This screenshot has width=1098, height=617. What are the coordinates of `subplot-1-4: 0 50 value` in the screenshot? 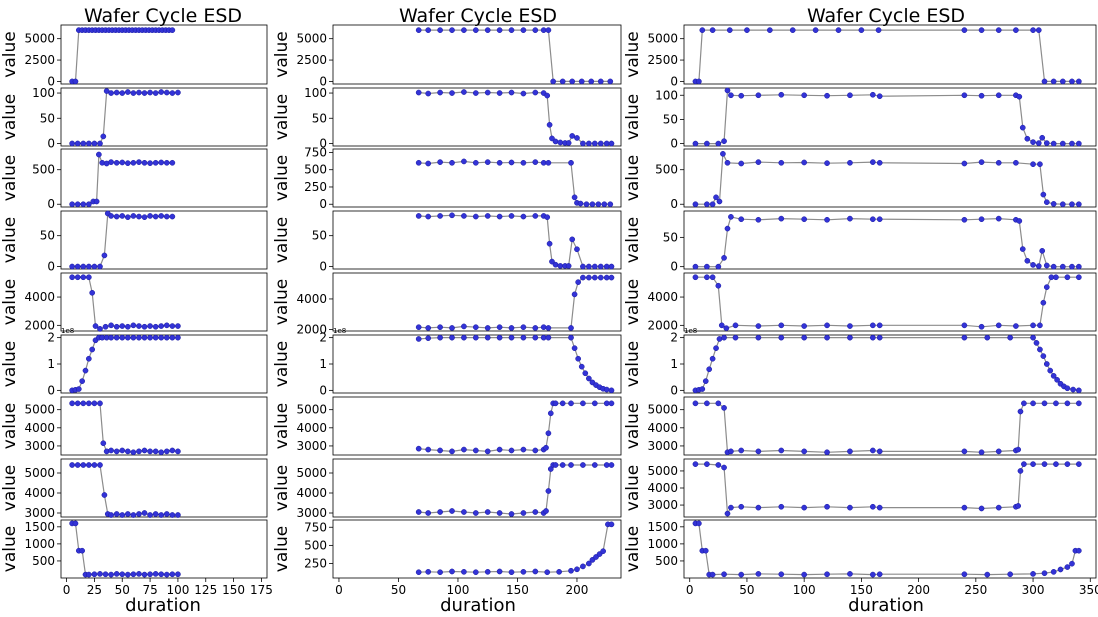 It's located at (134, 242).